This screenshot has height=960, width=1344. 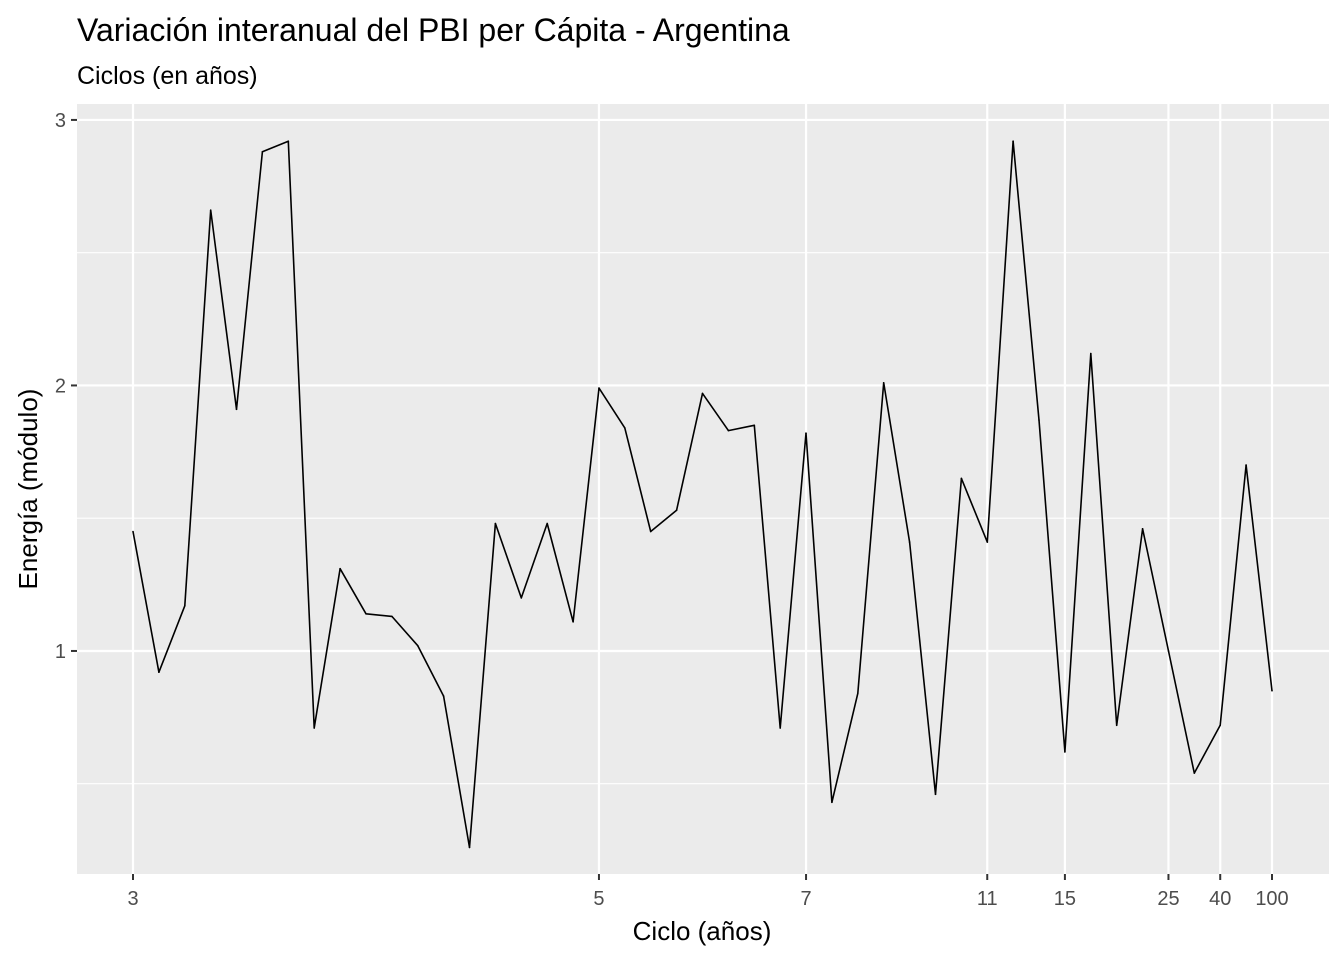 I want to click on x-tick-label: 25, so click(x=1168, y=899).